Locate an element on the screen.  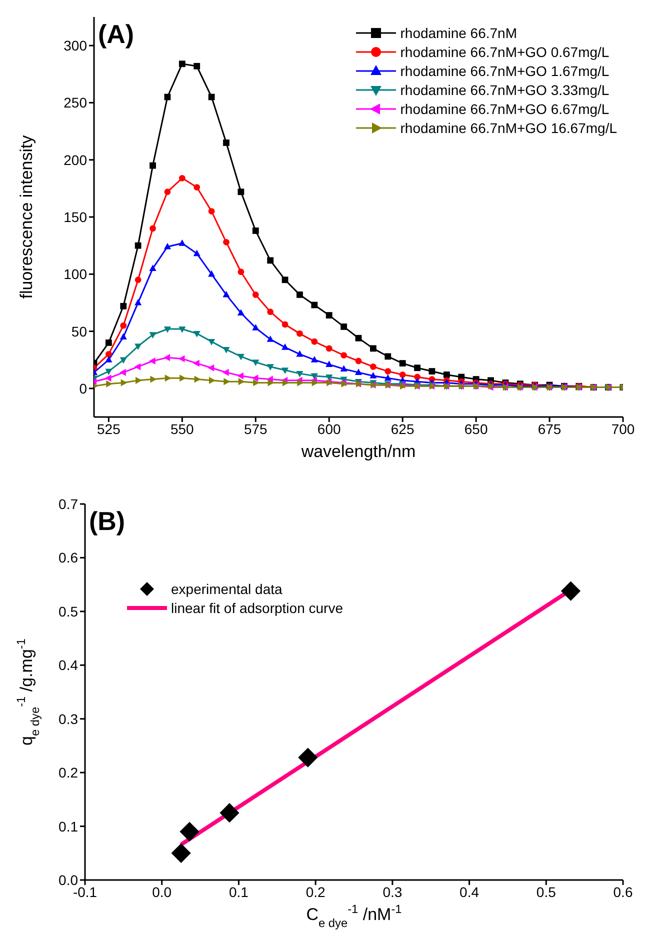
y-tick-label: 0.6 is located at coordinates (68, 558).